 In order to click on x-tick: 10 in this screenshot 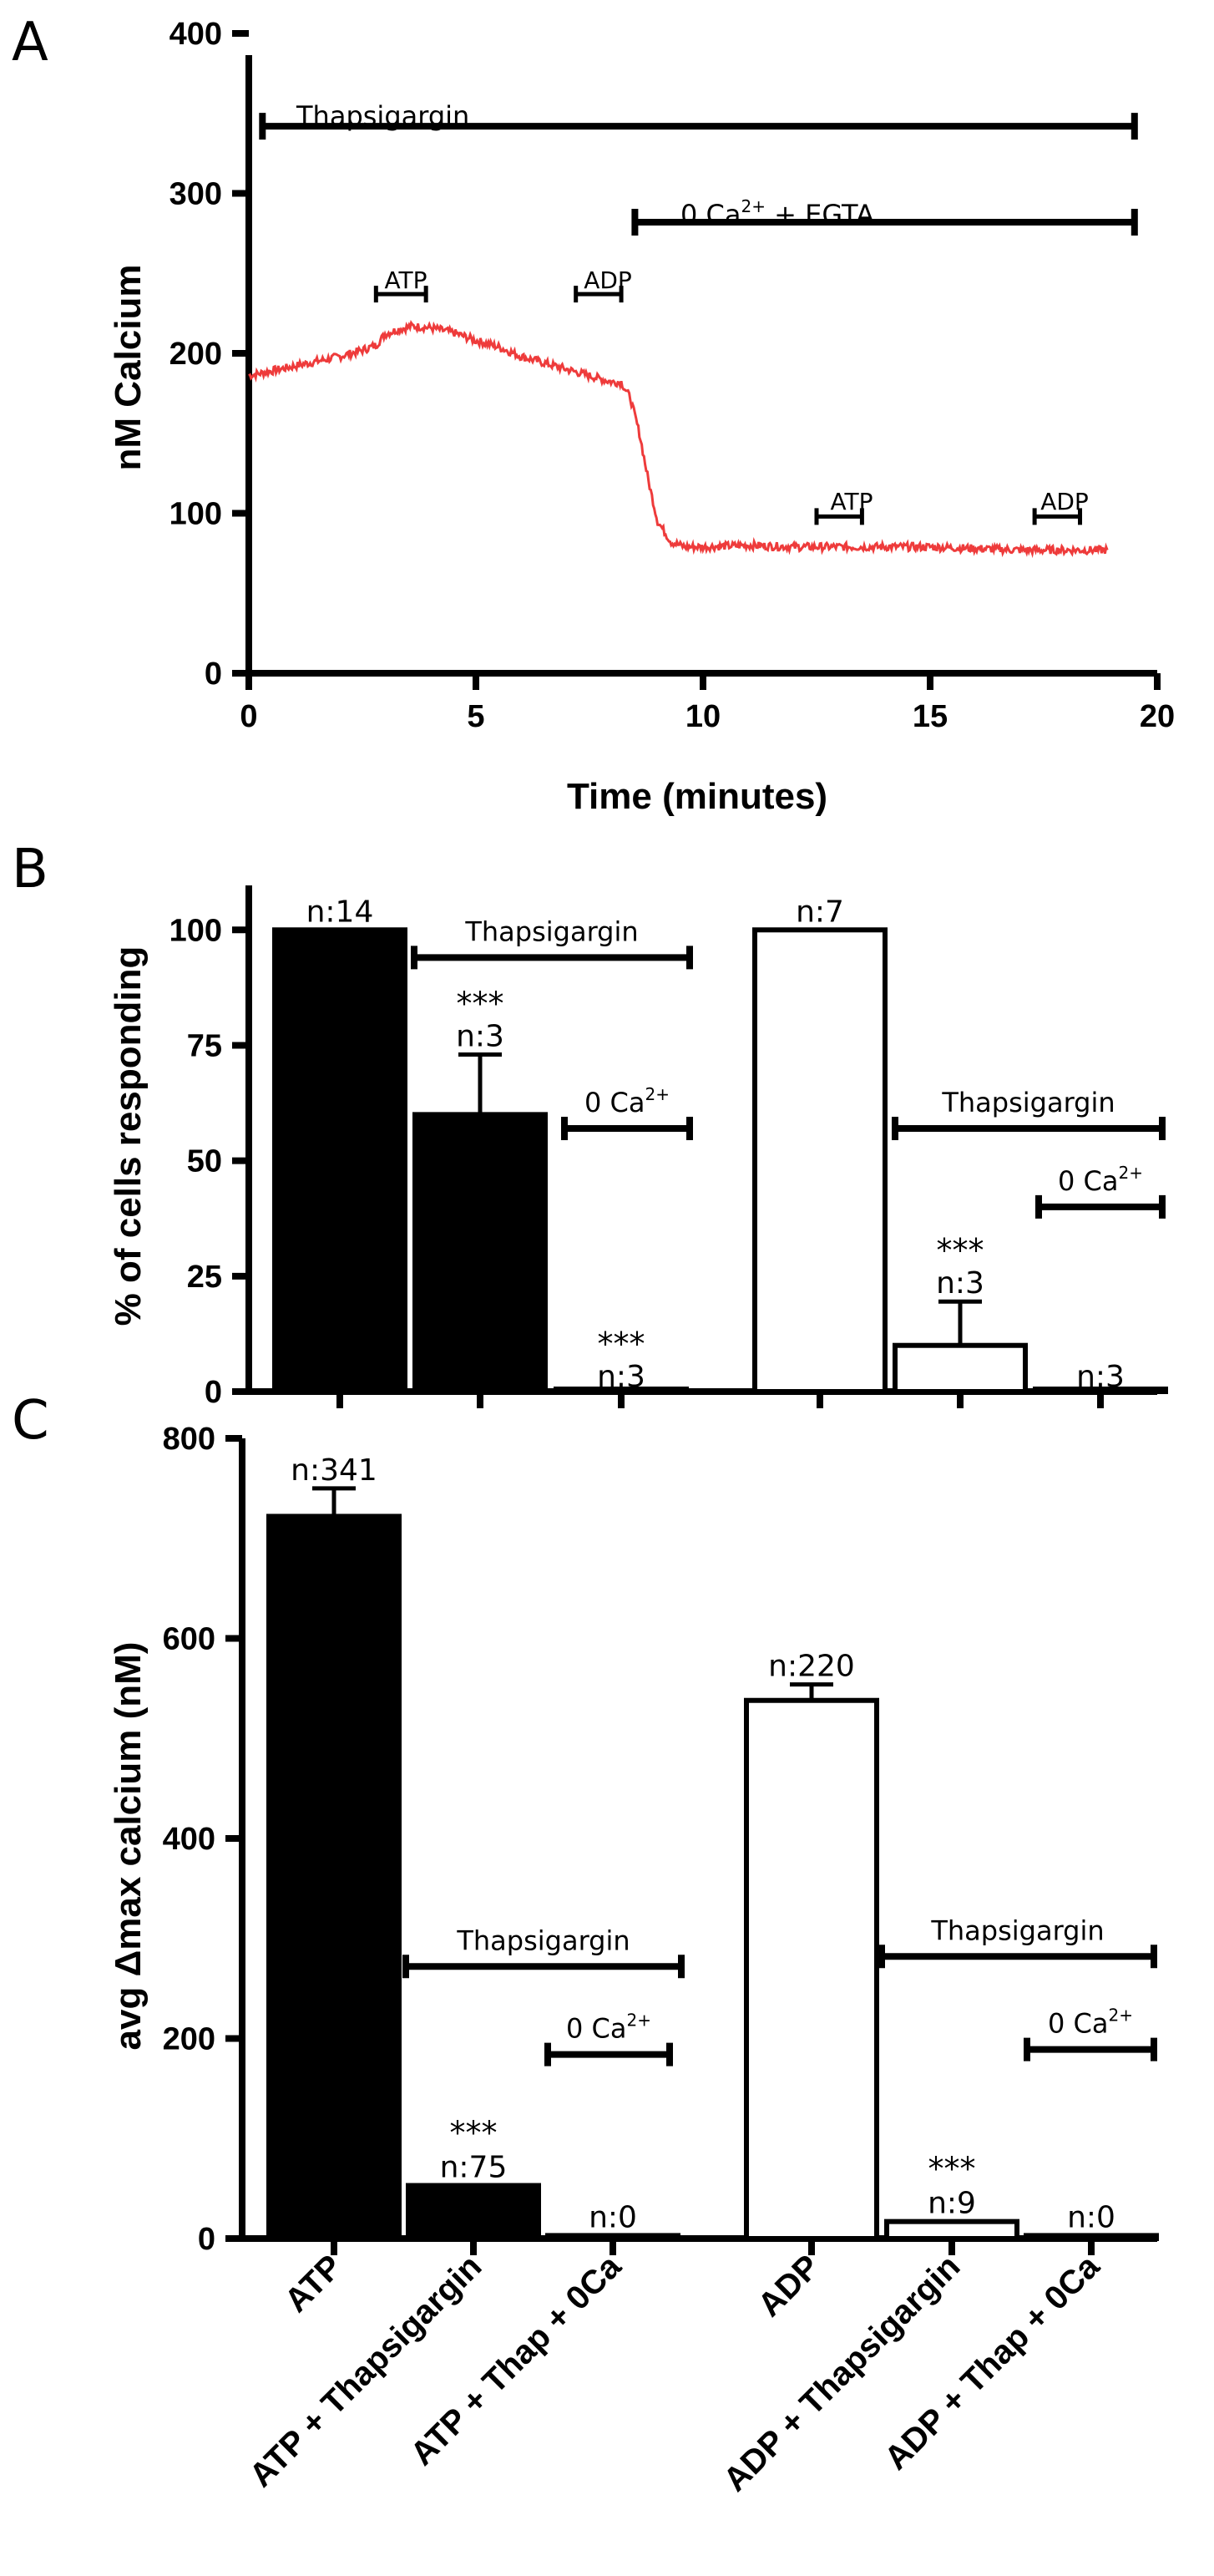, I will do `click(703, 703)`.